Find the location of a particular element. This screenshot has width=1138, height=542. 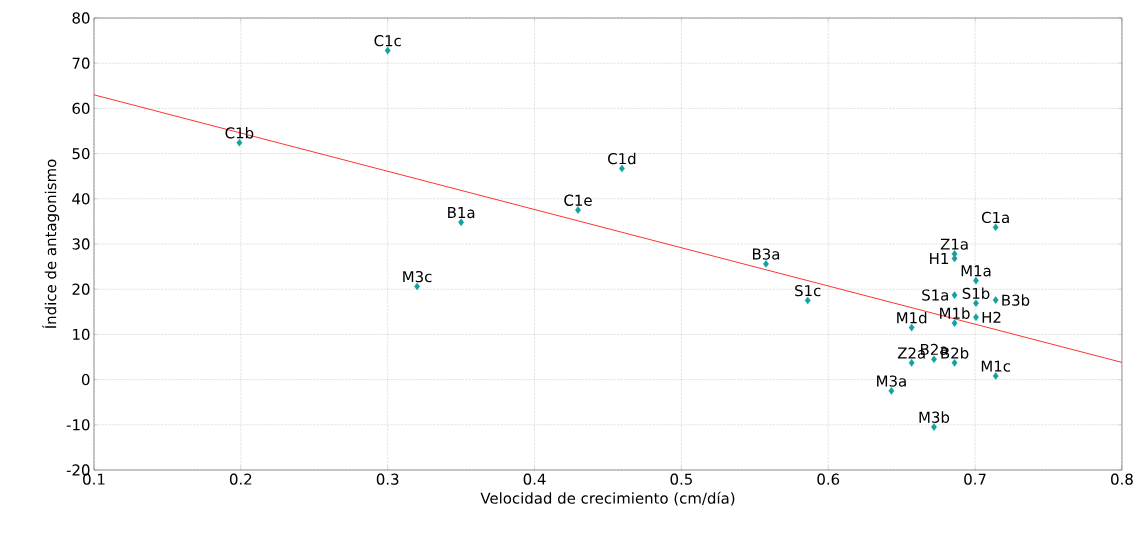

x-tick-label: 0.4 is located at coordinates (534, 479).